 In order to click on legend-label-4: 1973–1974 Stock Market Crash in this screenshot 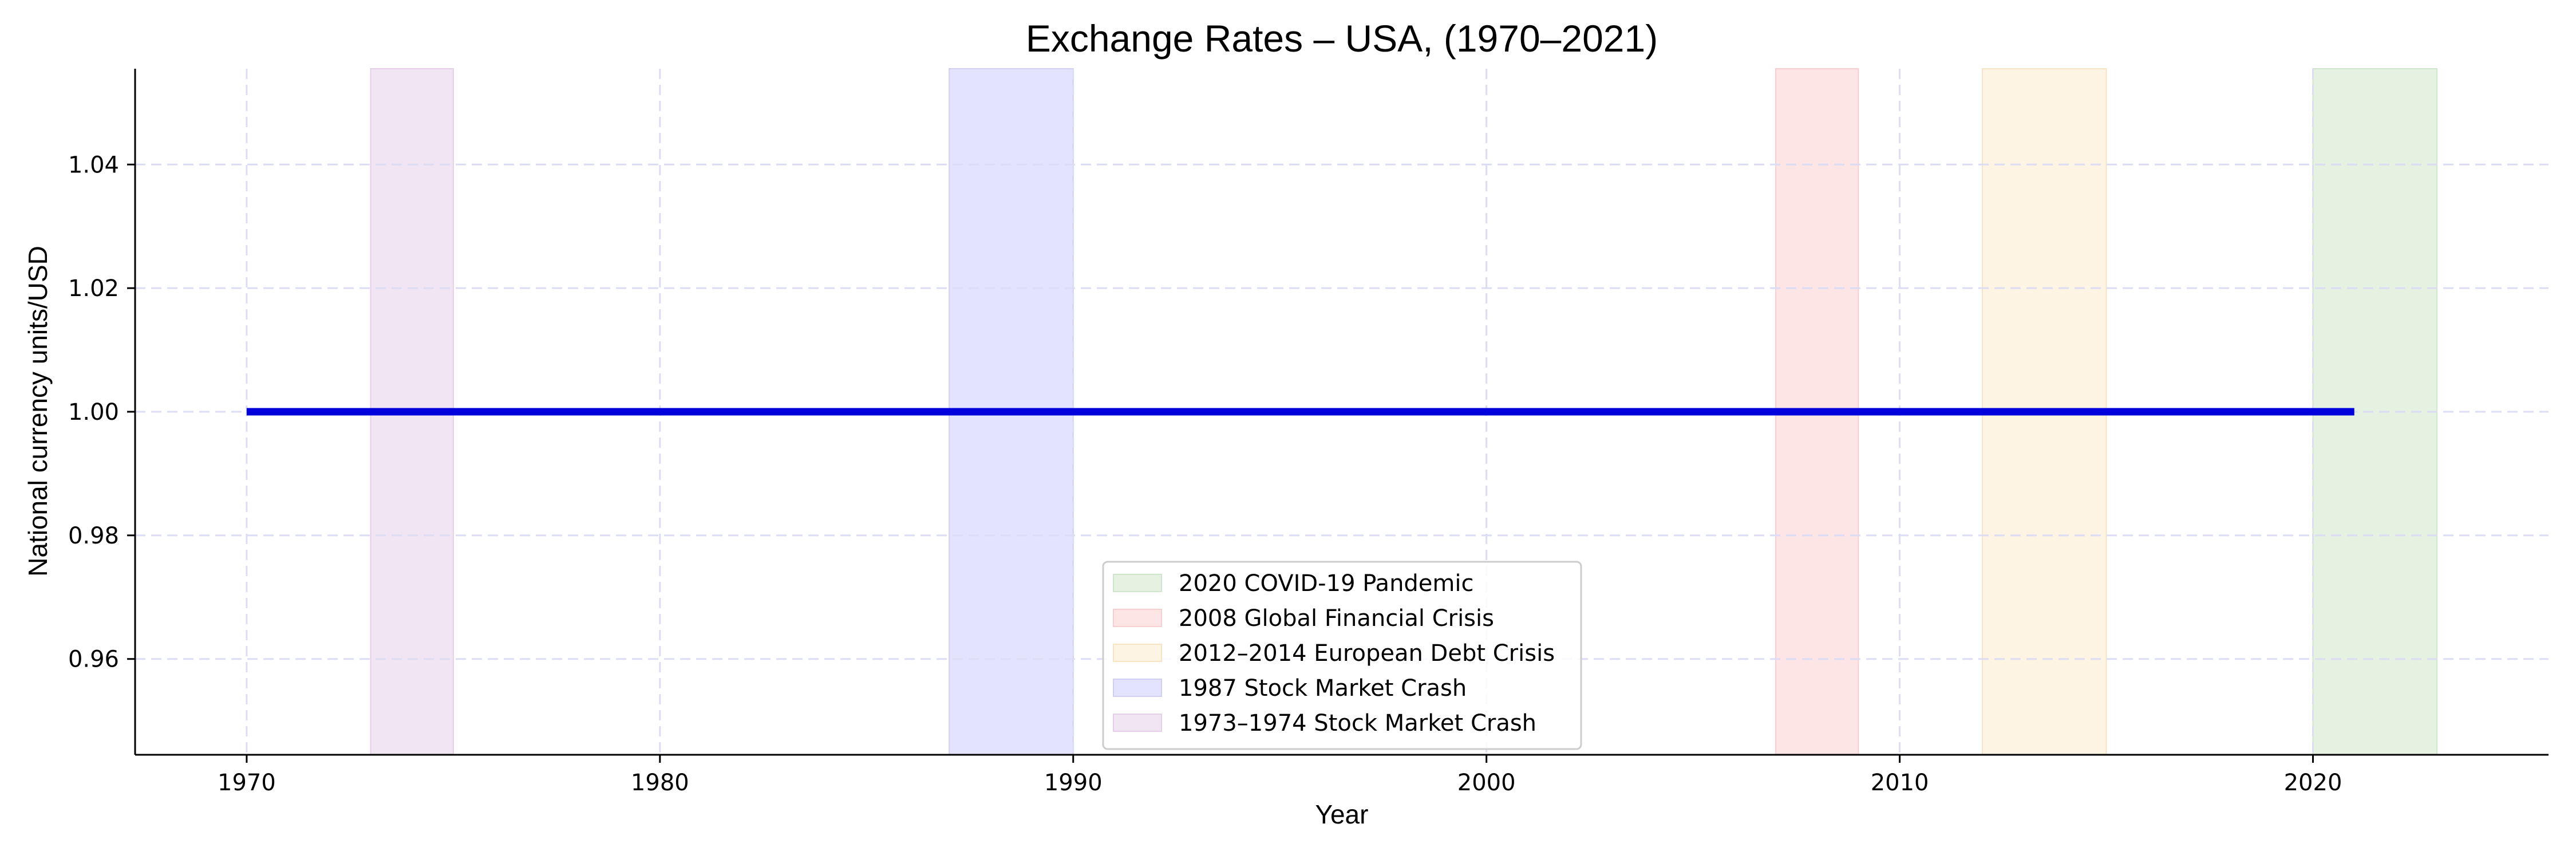, I will do `click(1357, 723)`.